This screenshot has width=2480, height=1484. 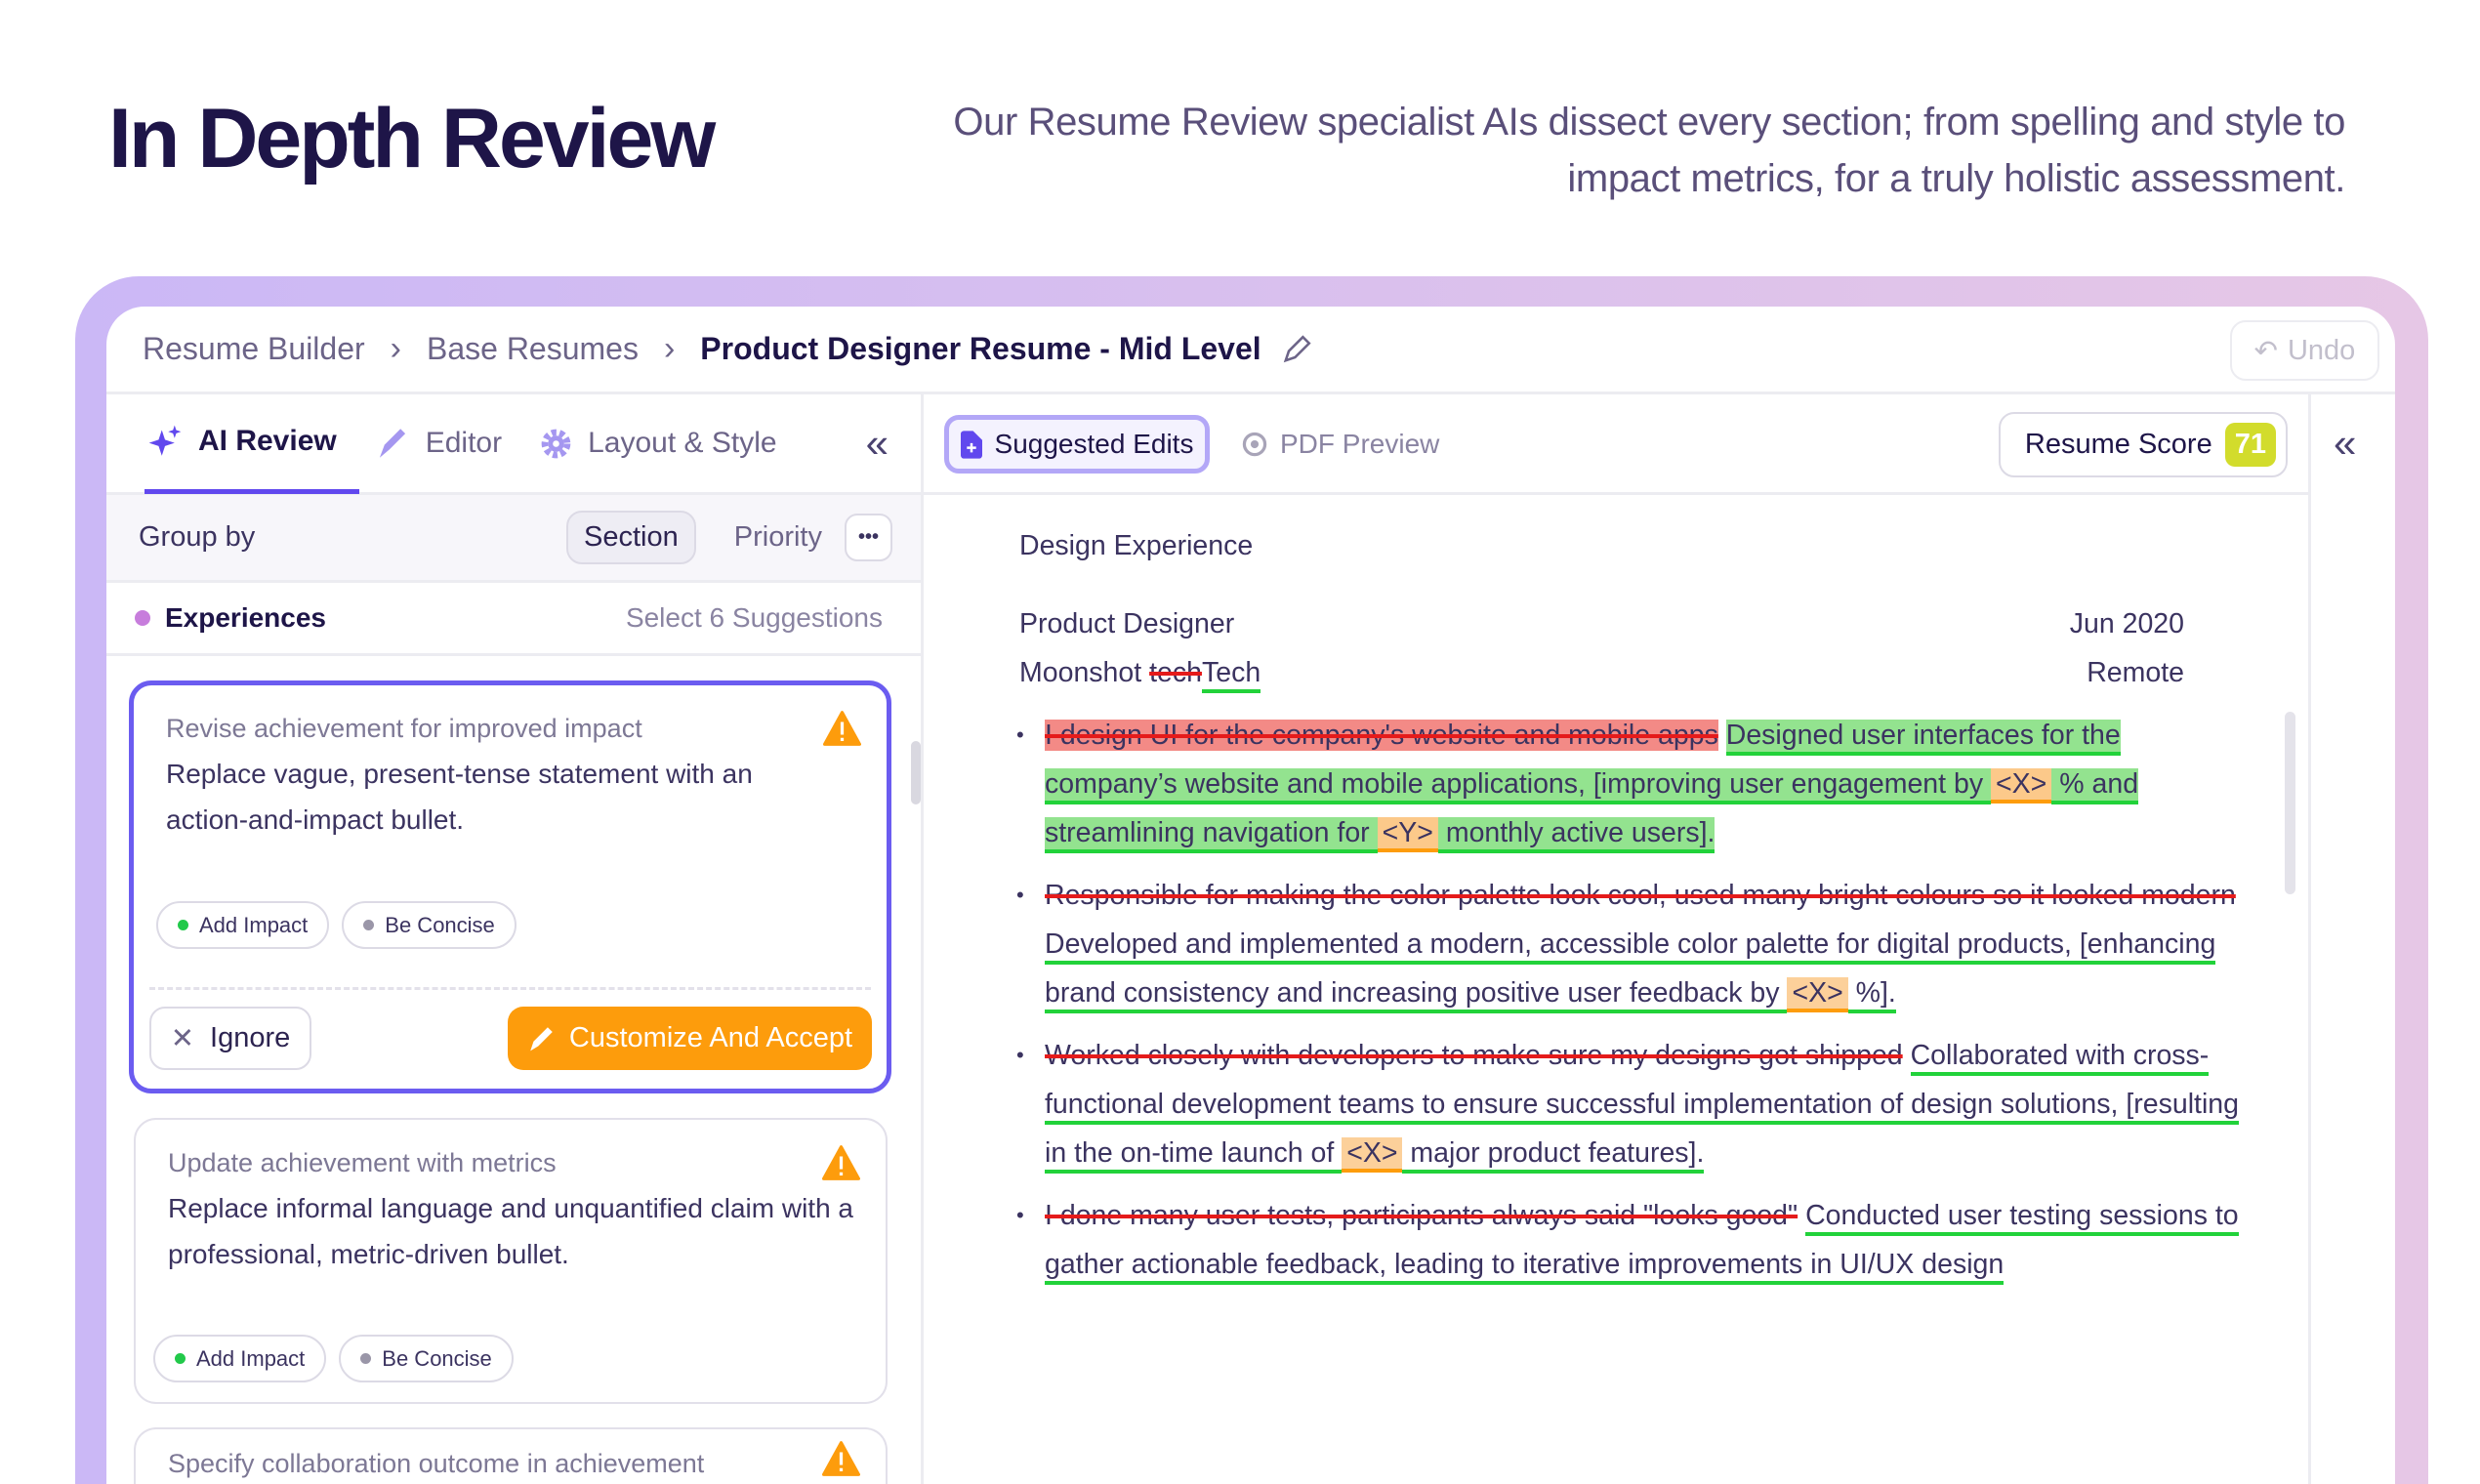 What do you see at coordinates (182, 1038) in the screenshot?
I see `close-icon: ✕` at bounding box center [182, 1038].